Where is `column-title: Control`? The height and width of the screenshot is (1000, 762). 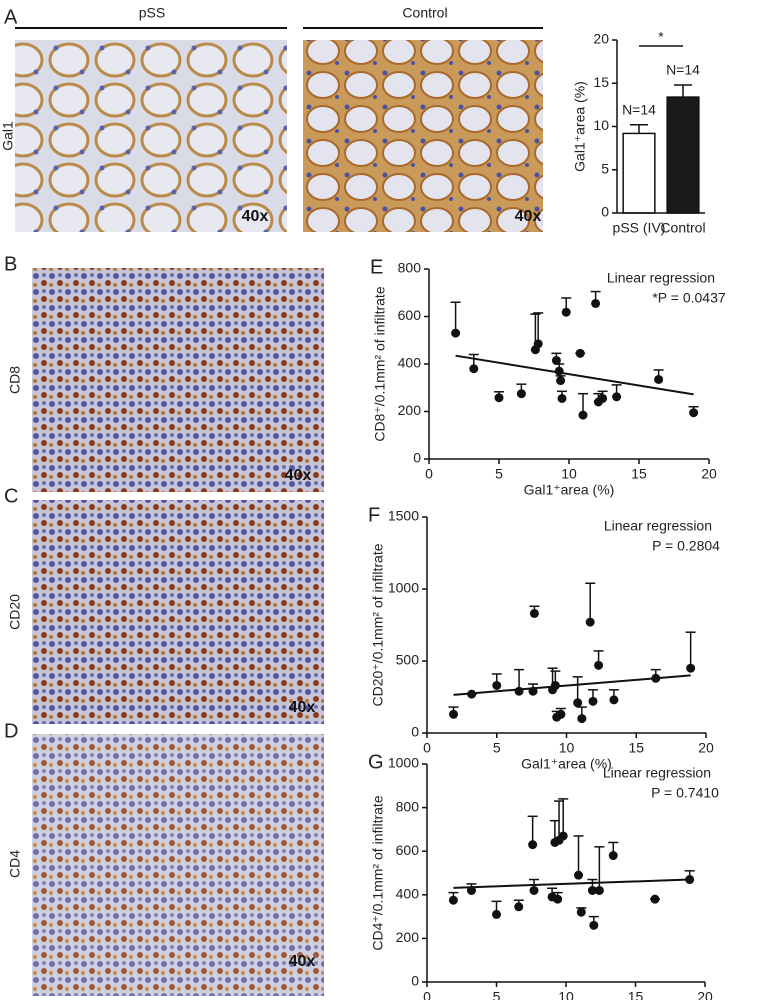 column-title: Control is located at coordinates (424, 13).